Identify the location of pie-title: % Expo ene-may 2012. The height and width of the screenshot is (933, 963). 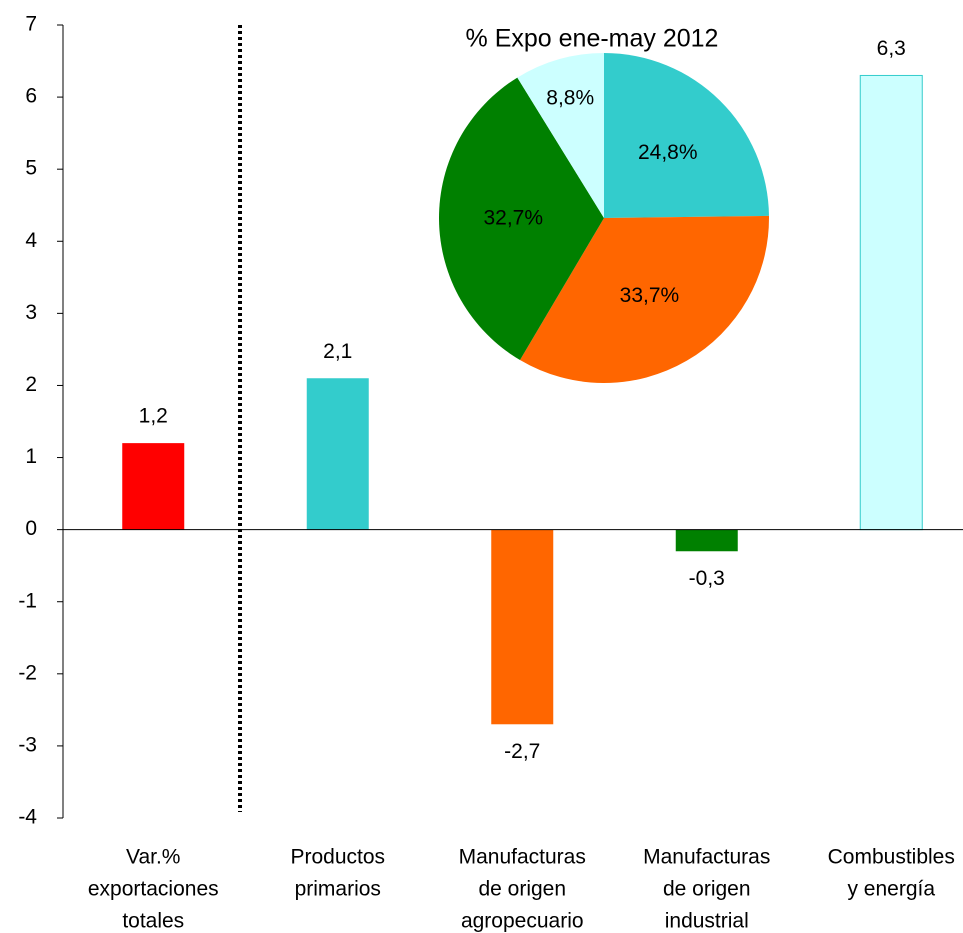
(592, 39).